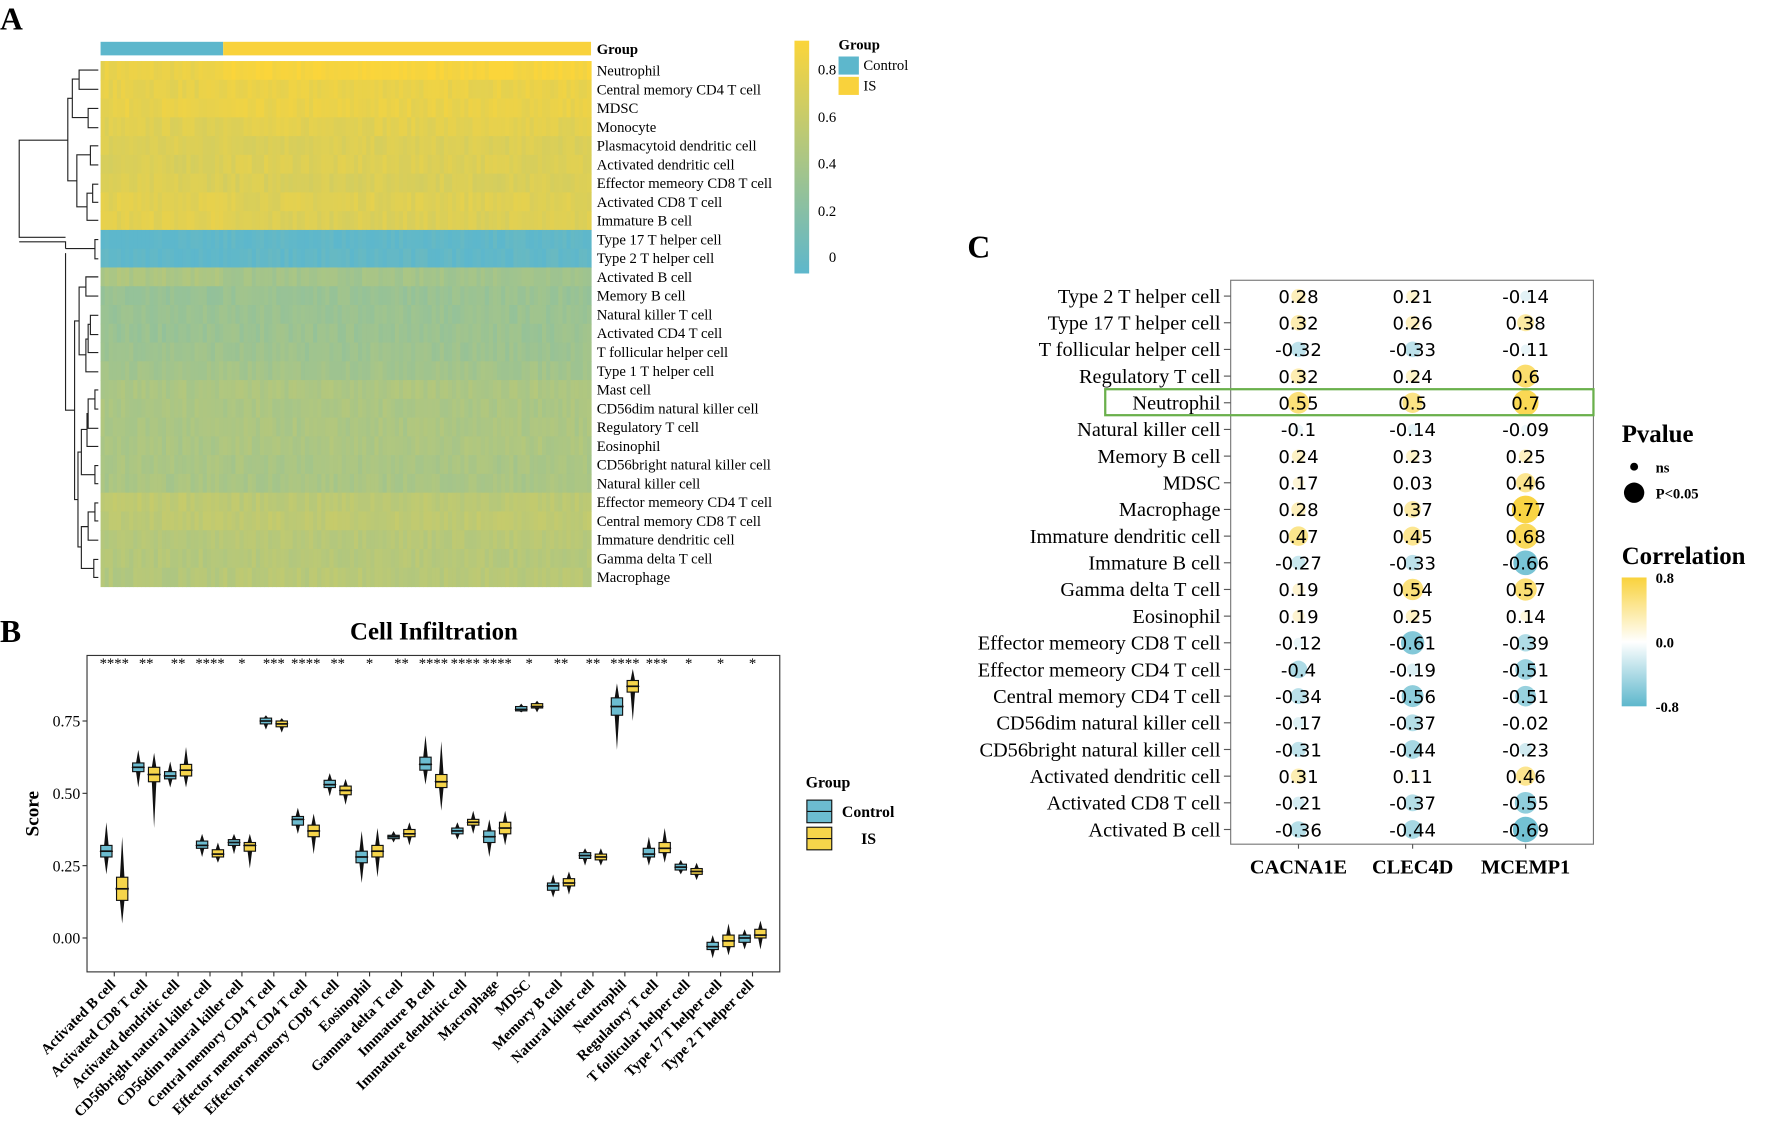 Image resolution: width=1772 pixels, height=1146 pixels. What do you see at coordinates (617, 50) in the screenshot?
I see `group-bar-label: Group` at bounding box center [617, 50].